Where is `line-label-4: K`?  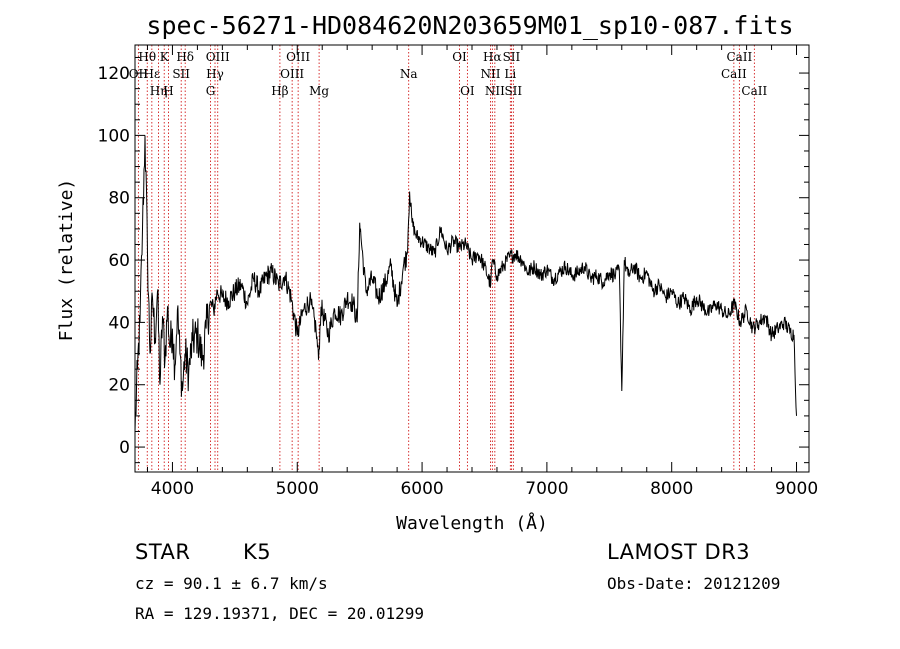
line-label-4: K is located at coordinates (165, 57).